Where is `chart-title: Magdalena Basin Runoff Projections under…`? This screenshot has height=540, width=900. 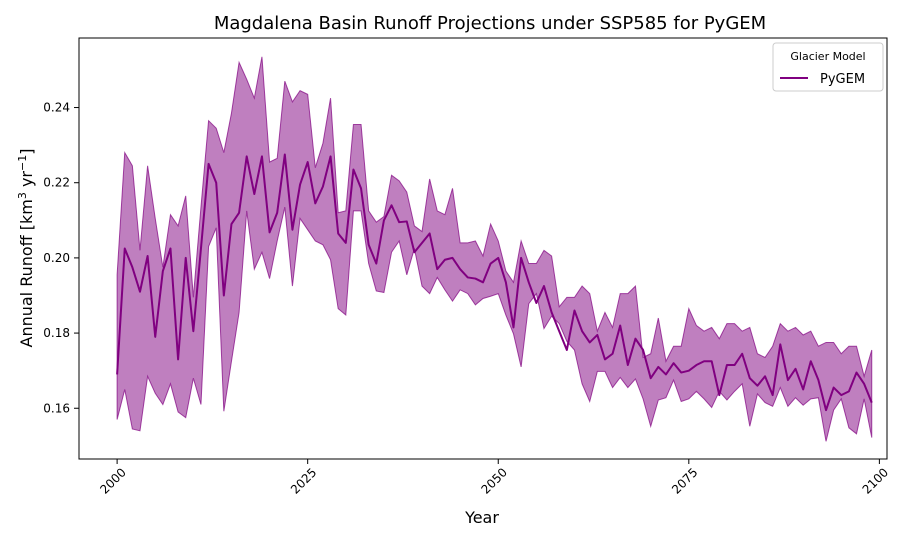
chart-title: Magdalena Basin Runoff Projections under… is located at coordinates (490, 23).